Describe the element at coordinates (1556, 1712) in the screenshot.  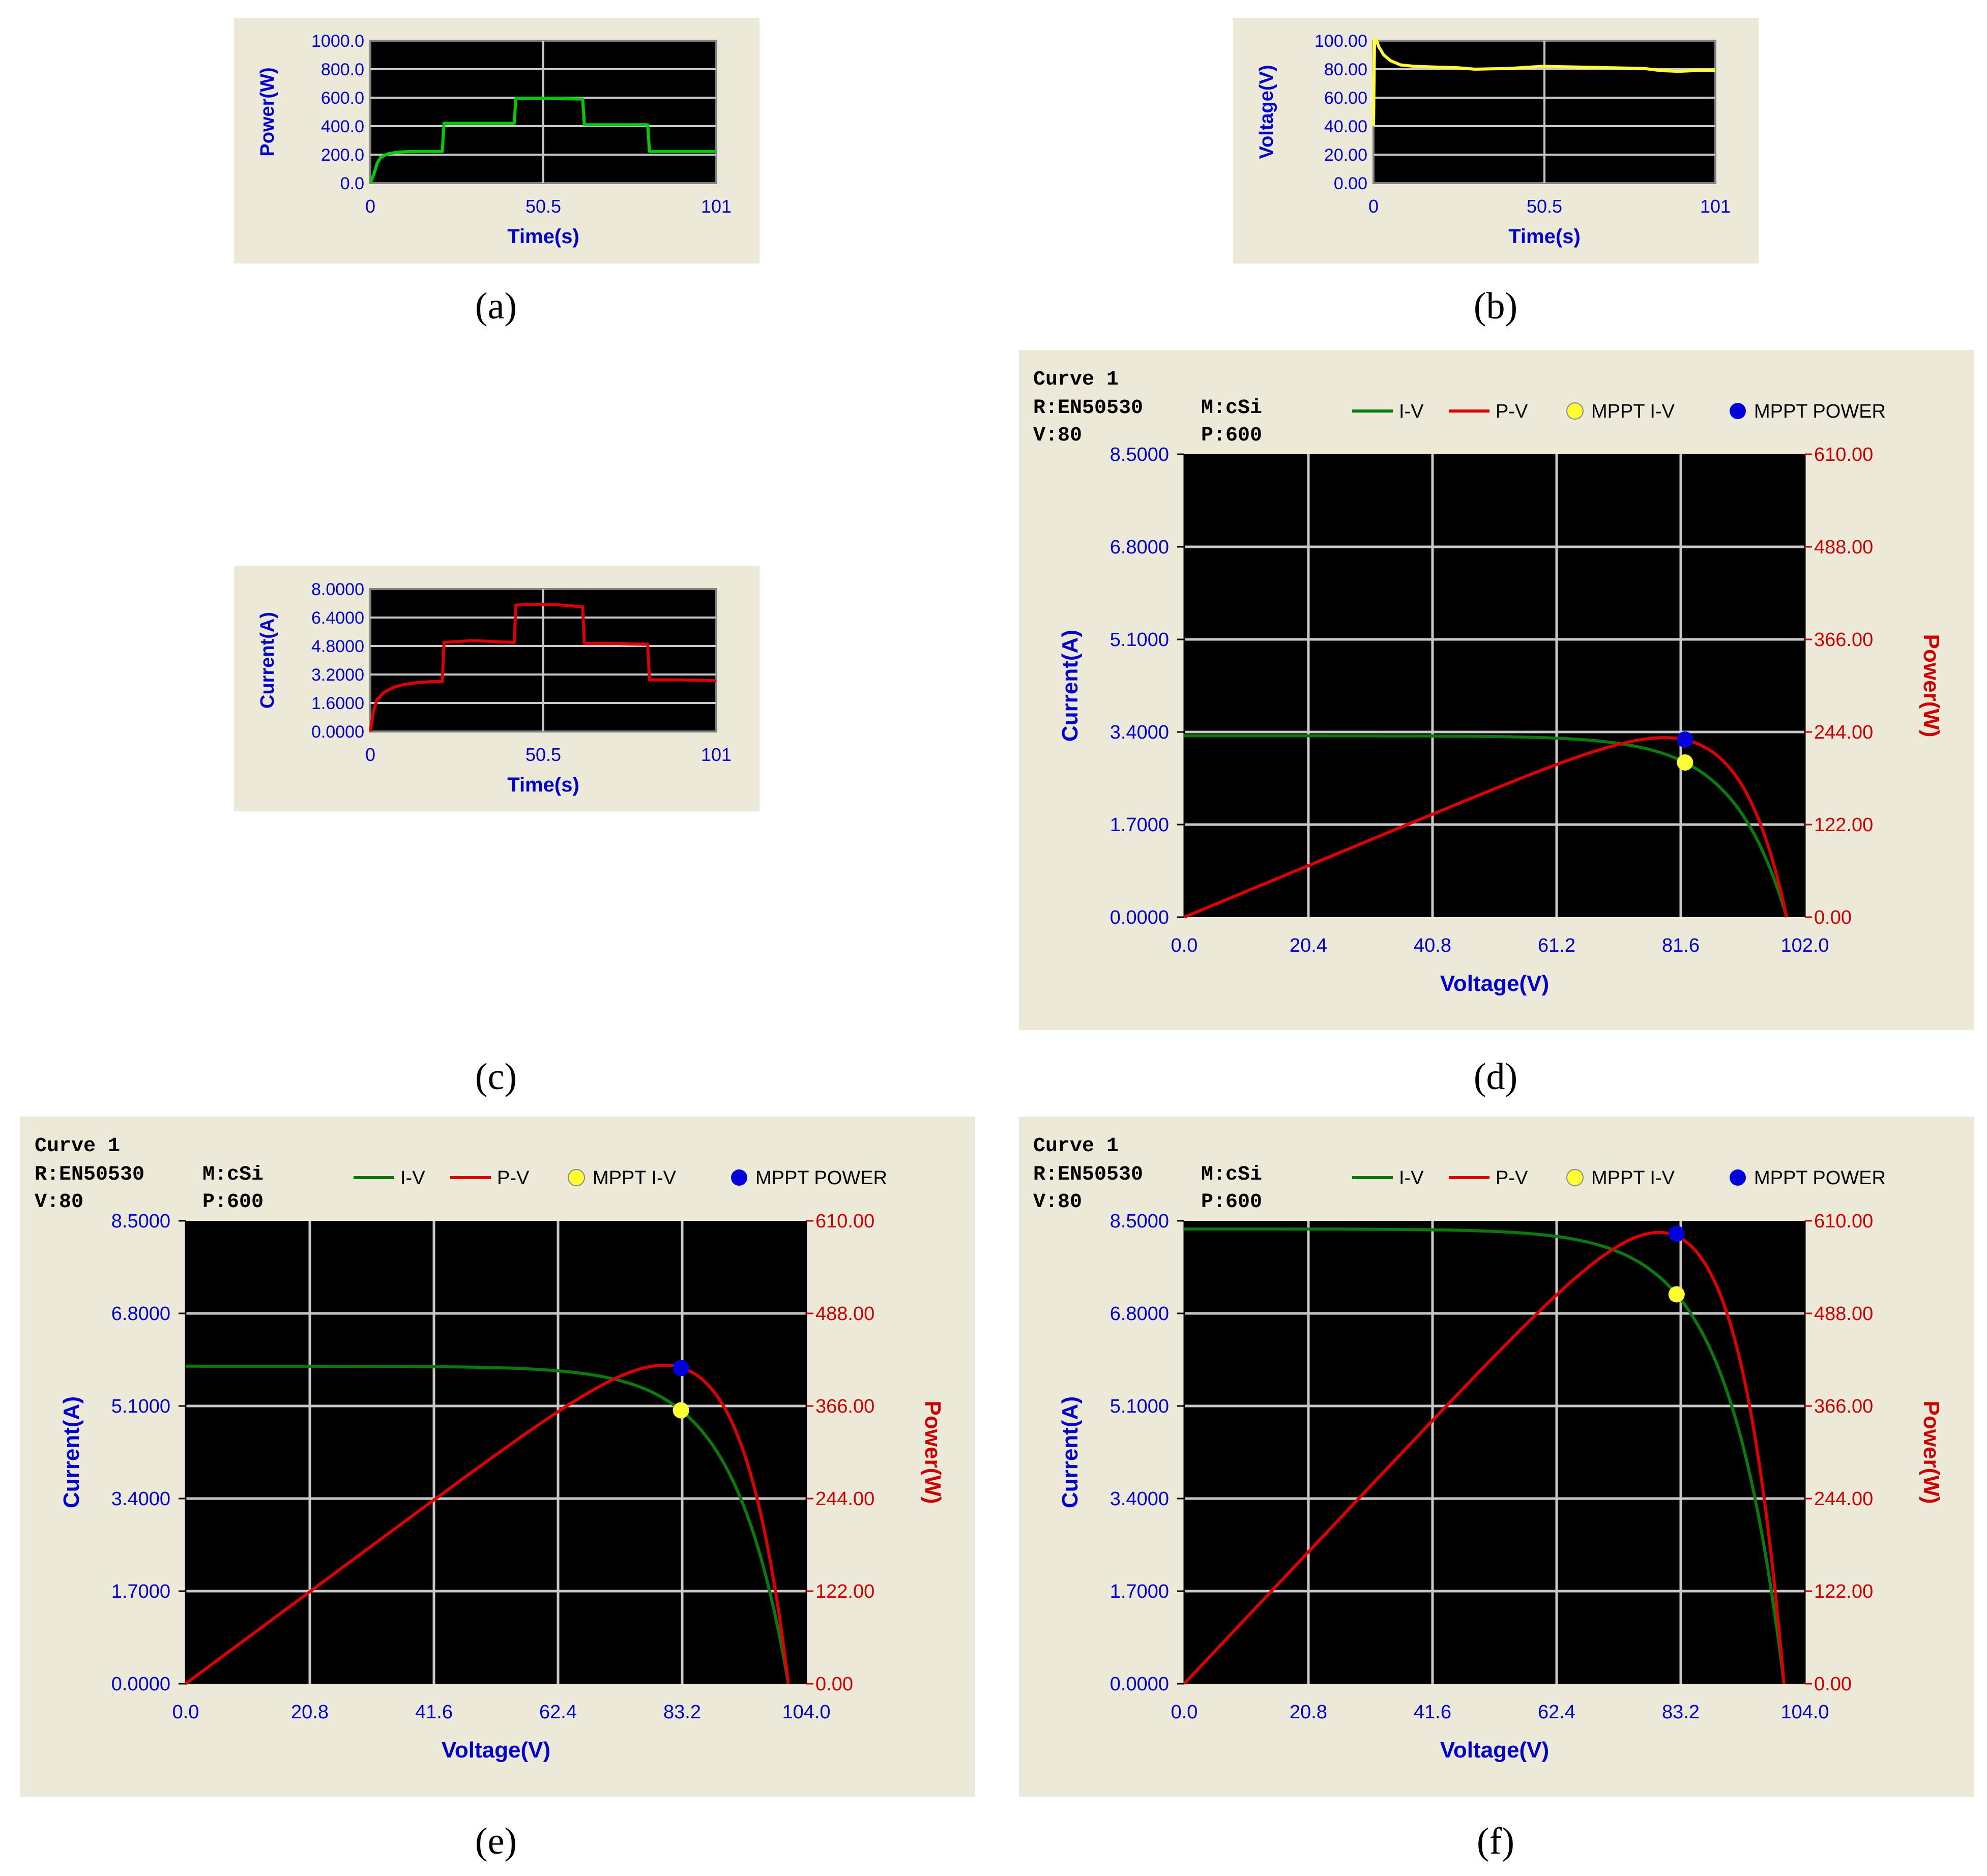
I see `x-tick-label: 62.4` at that location.